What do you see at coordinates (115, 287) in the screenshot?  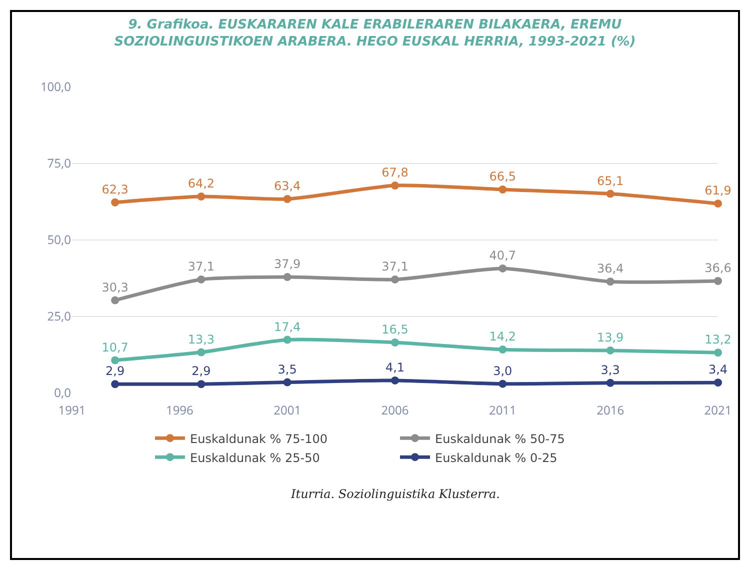 I see `data-label: 30,3` at bounding box center [115, 287].